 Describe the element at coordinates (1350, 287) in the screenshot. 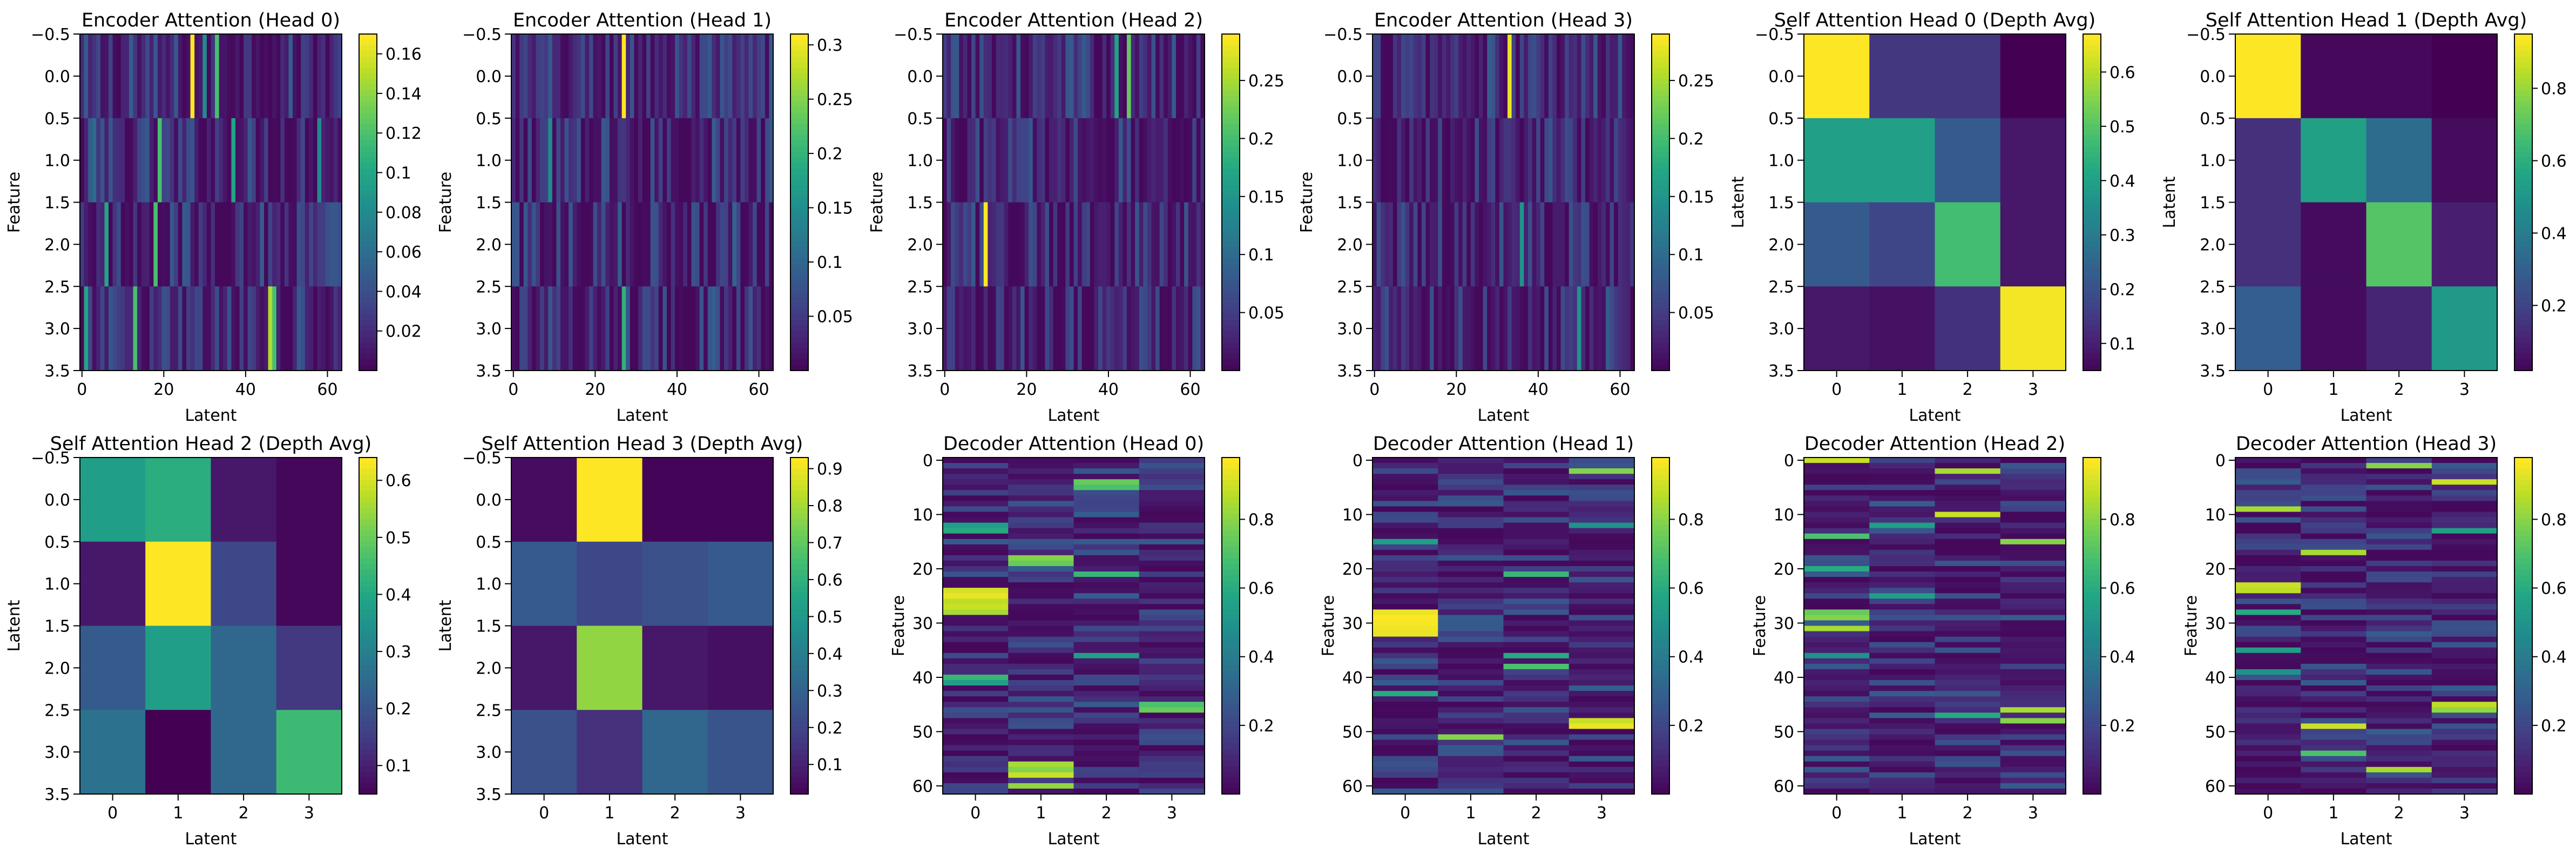

I see `y-tick-label: 2.5` at that location.